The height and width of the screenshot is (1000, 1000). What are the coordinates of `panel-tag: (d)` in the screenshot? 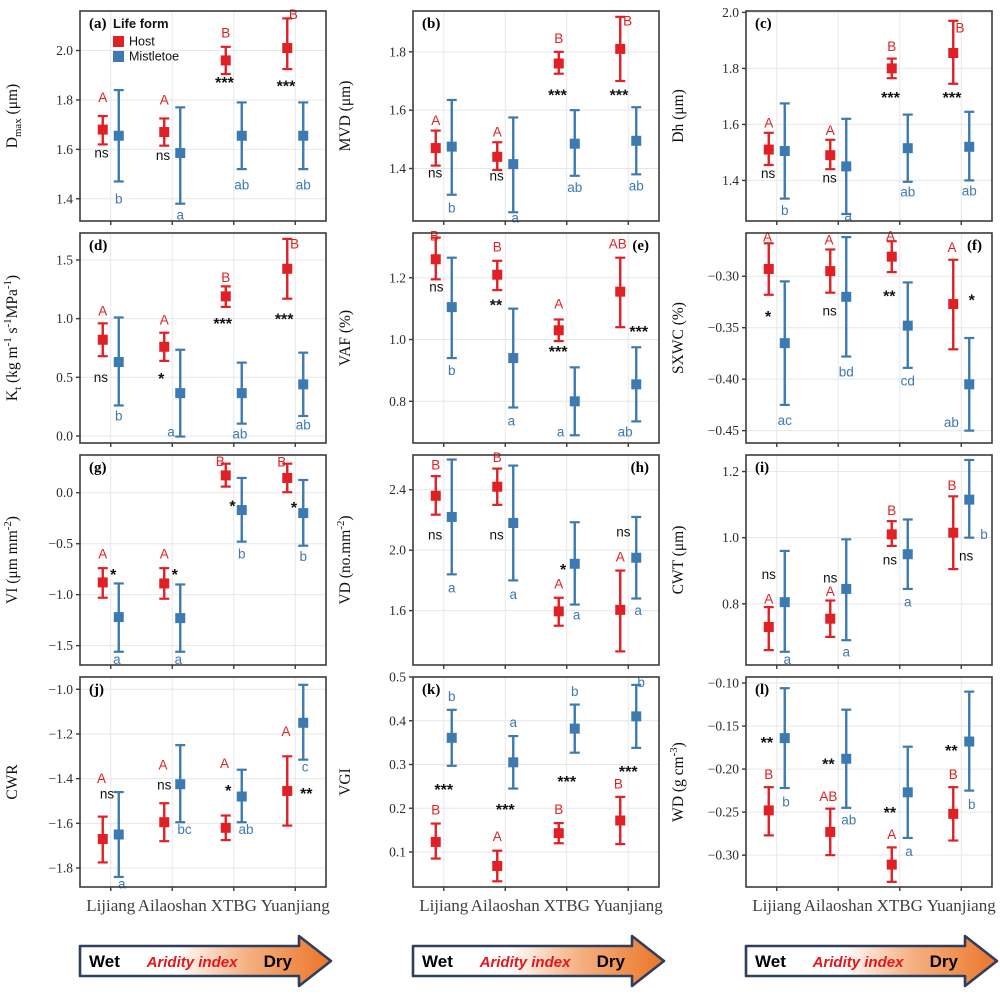 It's located at (98, 246).